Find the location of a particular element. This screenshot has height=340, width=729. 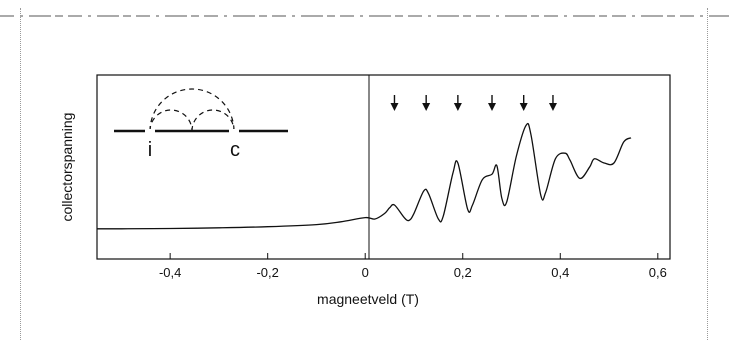

resonance-arrows is located at coordinates (473, 103).